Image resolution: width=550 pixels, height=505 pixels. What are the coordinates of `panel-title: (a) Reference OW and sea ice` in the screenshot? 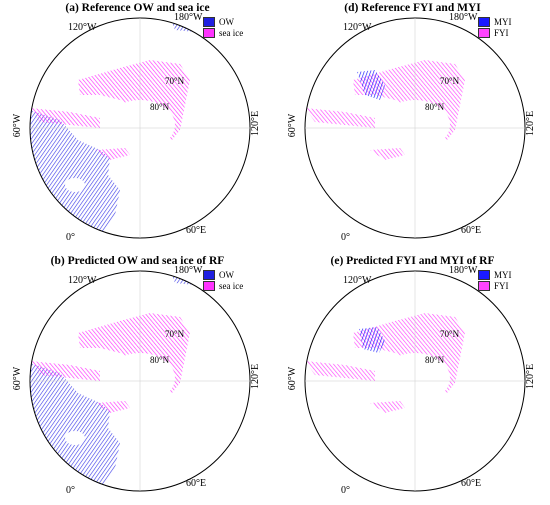 It's located at (137, 8).